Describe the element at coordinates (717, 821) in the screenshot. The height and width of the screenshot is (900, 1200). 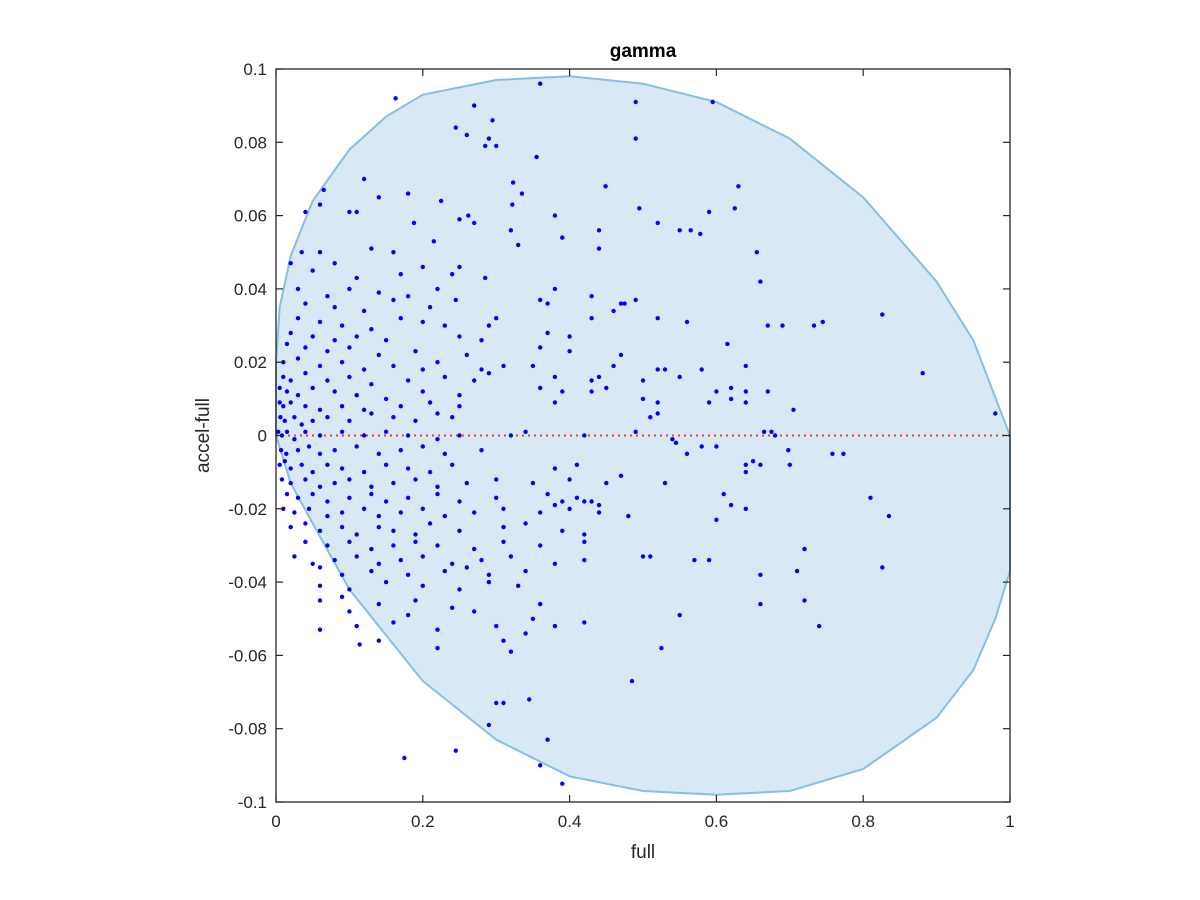
I see `x-tick-label: 0.6` at that location.